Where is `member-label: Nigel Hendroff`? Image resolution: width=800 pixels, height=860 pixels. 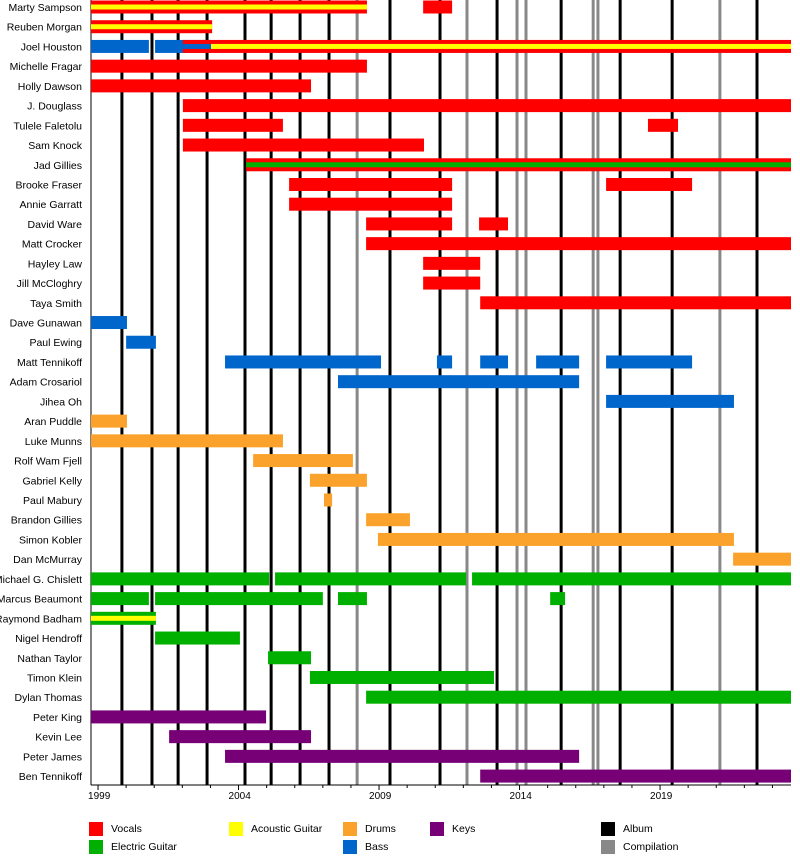
member-label: Nigel Hendroff is located at coordinates (48, 639).